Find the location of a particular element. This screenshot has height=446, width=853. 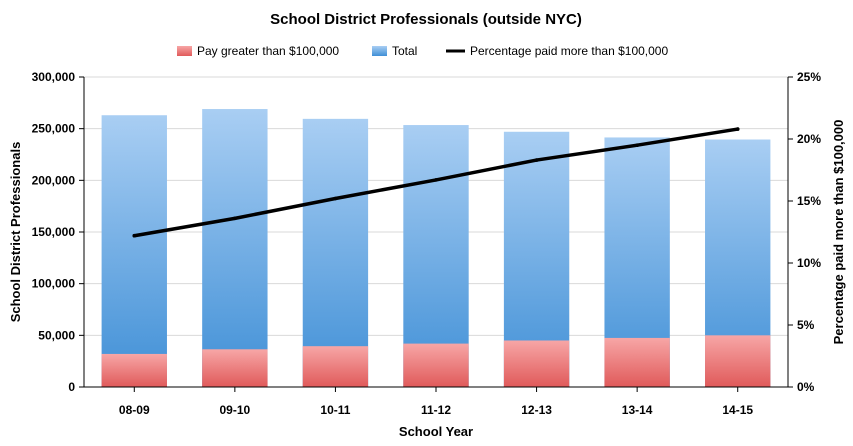

legend-label-percentage: Percentage paid more than $100,000 is located at coordinates (569, 51).